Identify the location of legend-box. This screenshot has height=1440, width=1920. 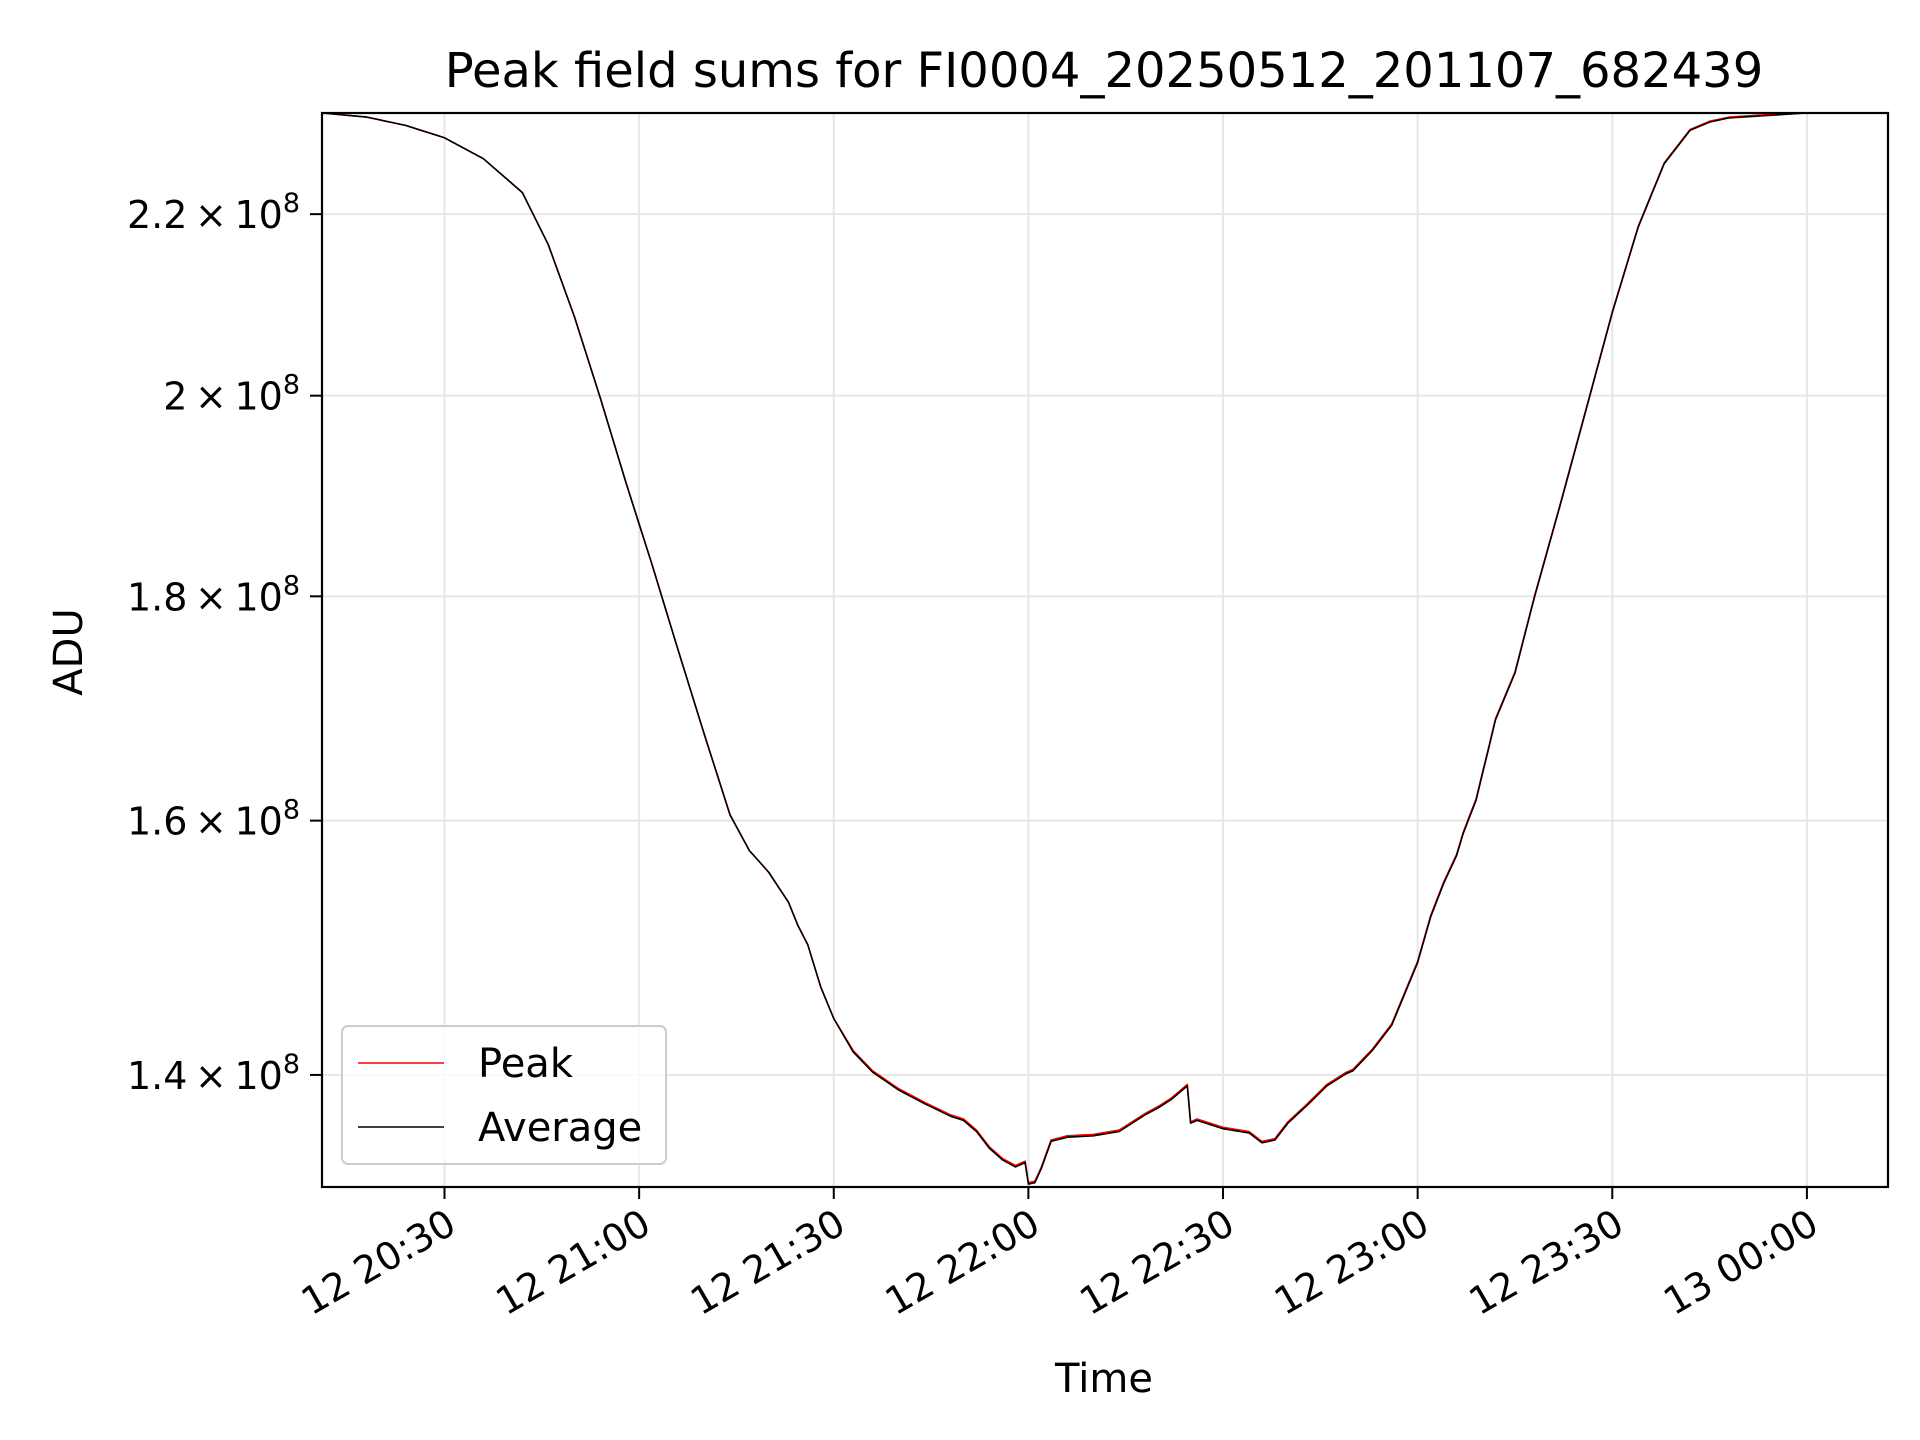
(504, 1095).